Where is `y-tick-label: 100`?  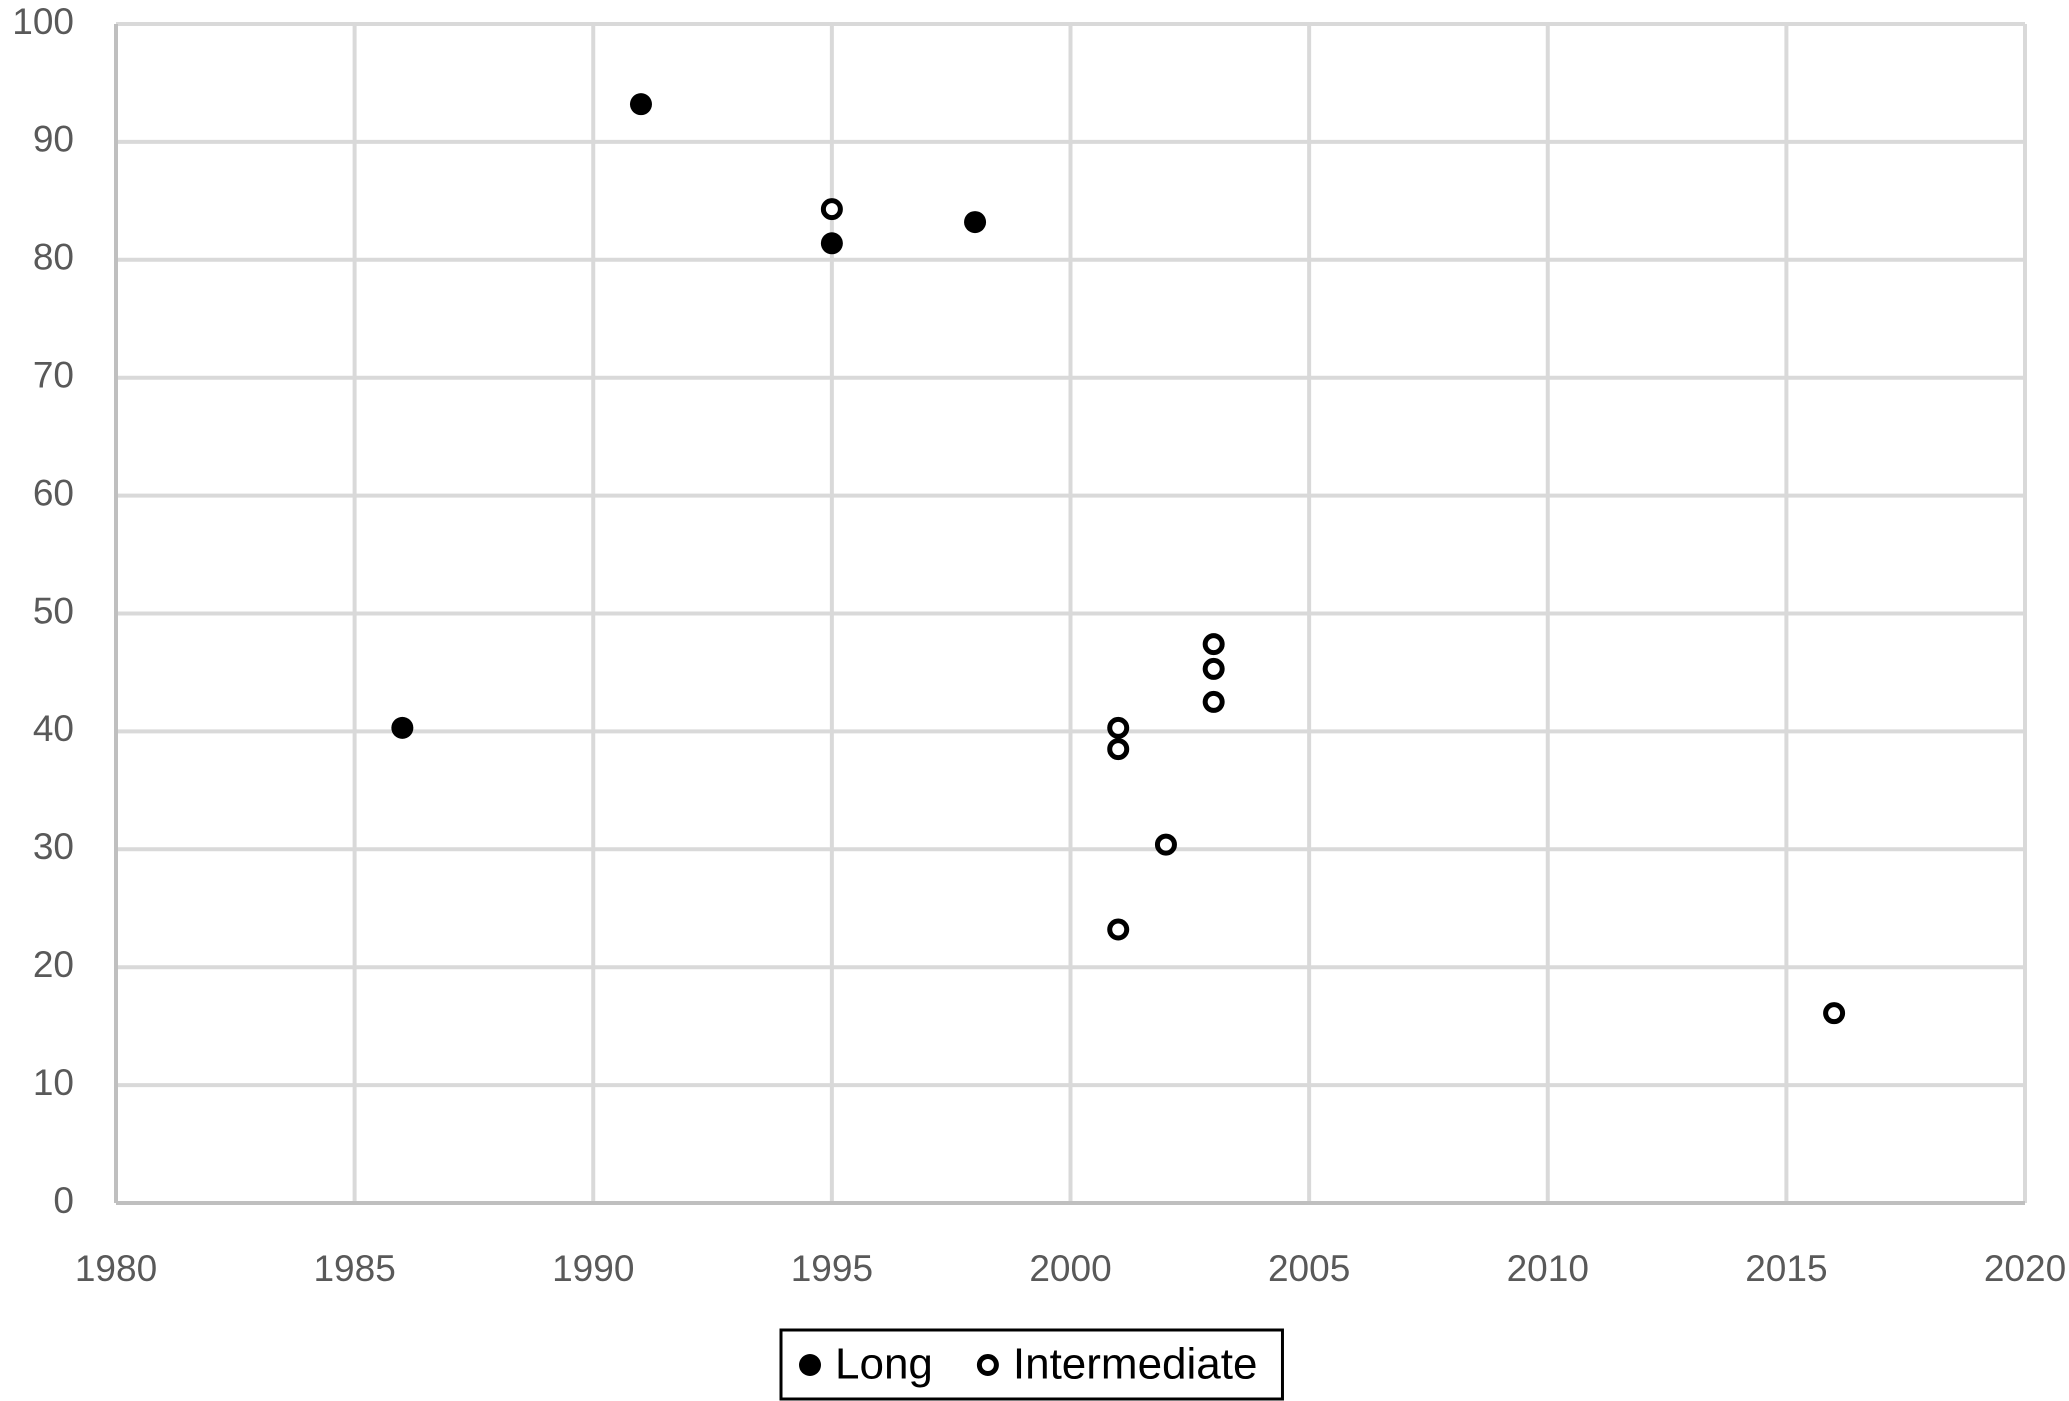 y-tick-label: 100 is located at coordinates (43, 21).